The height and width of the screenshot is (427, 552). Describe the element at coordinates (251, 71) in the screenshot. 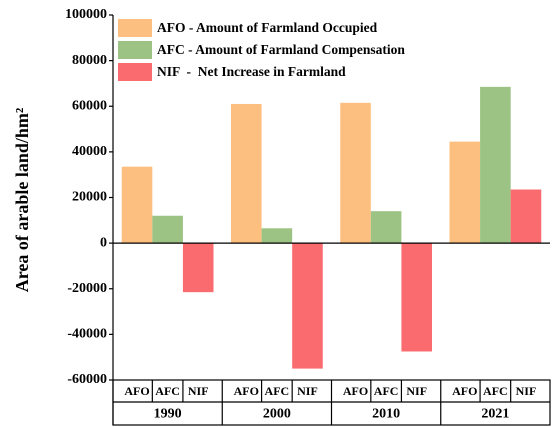

I see `legend-label: NIF - Net Increase in Farmland` at that location.